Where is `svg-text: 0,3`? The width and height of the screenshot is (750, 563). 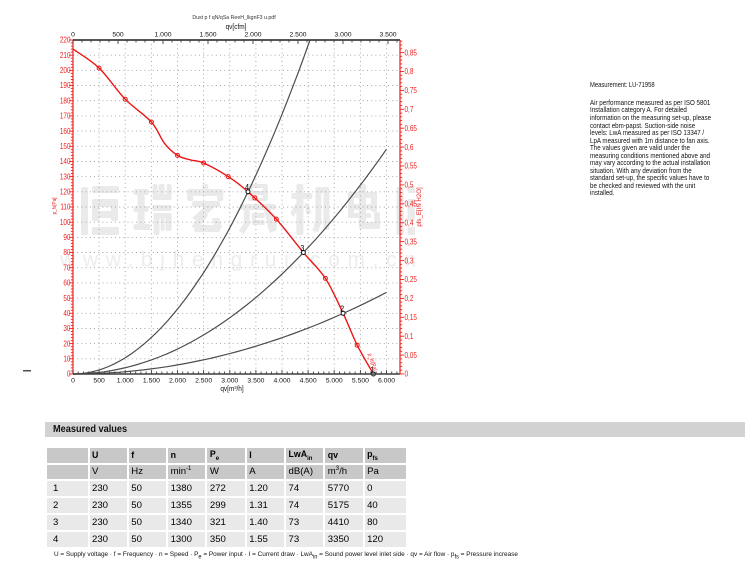
svg-text: 0,3 is located at coordinates (409, 261).